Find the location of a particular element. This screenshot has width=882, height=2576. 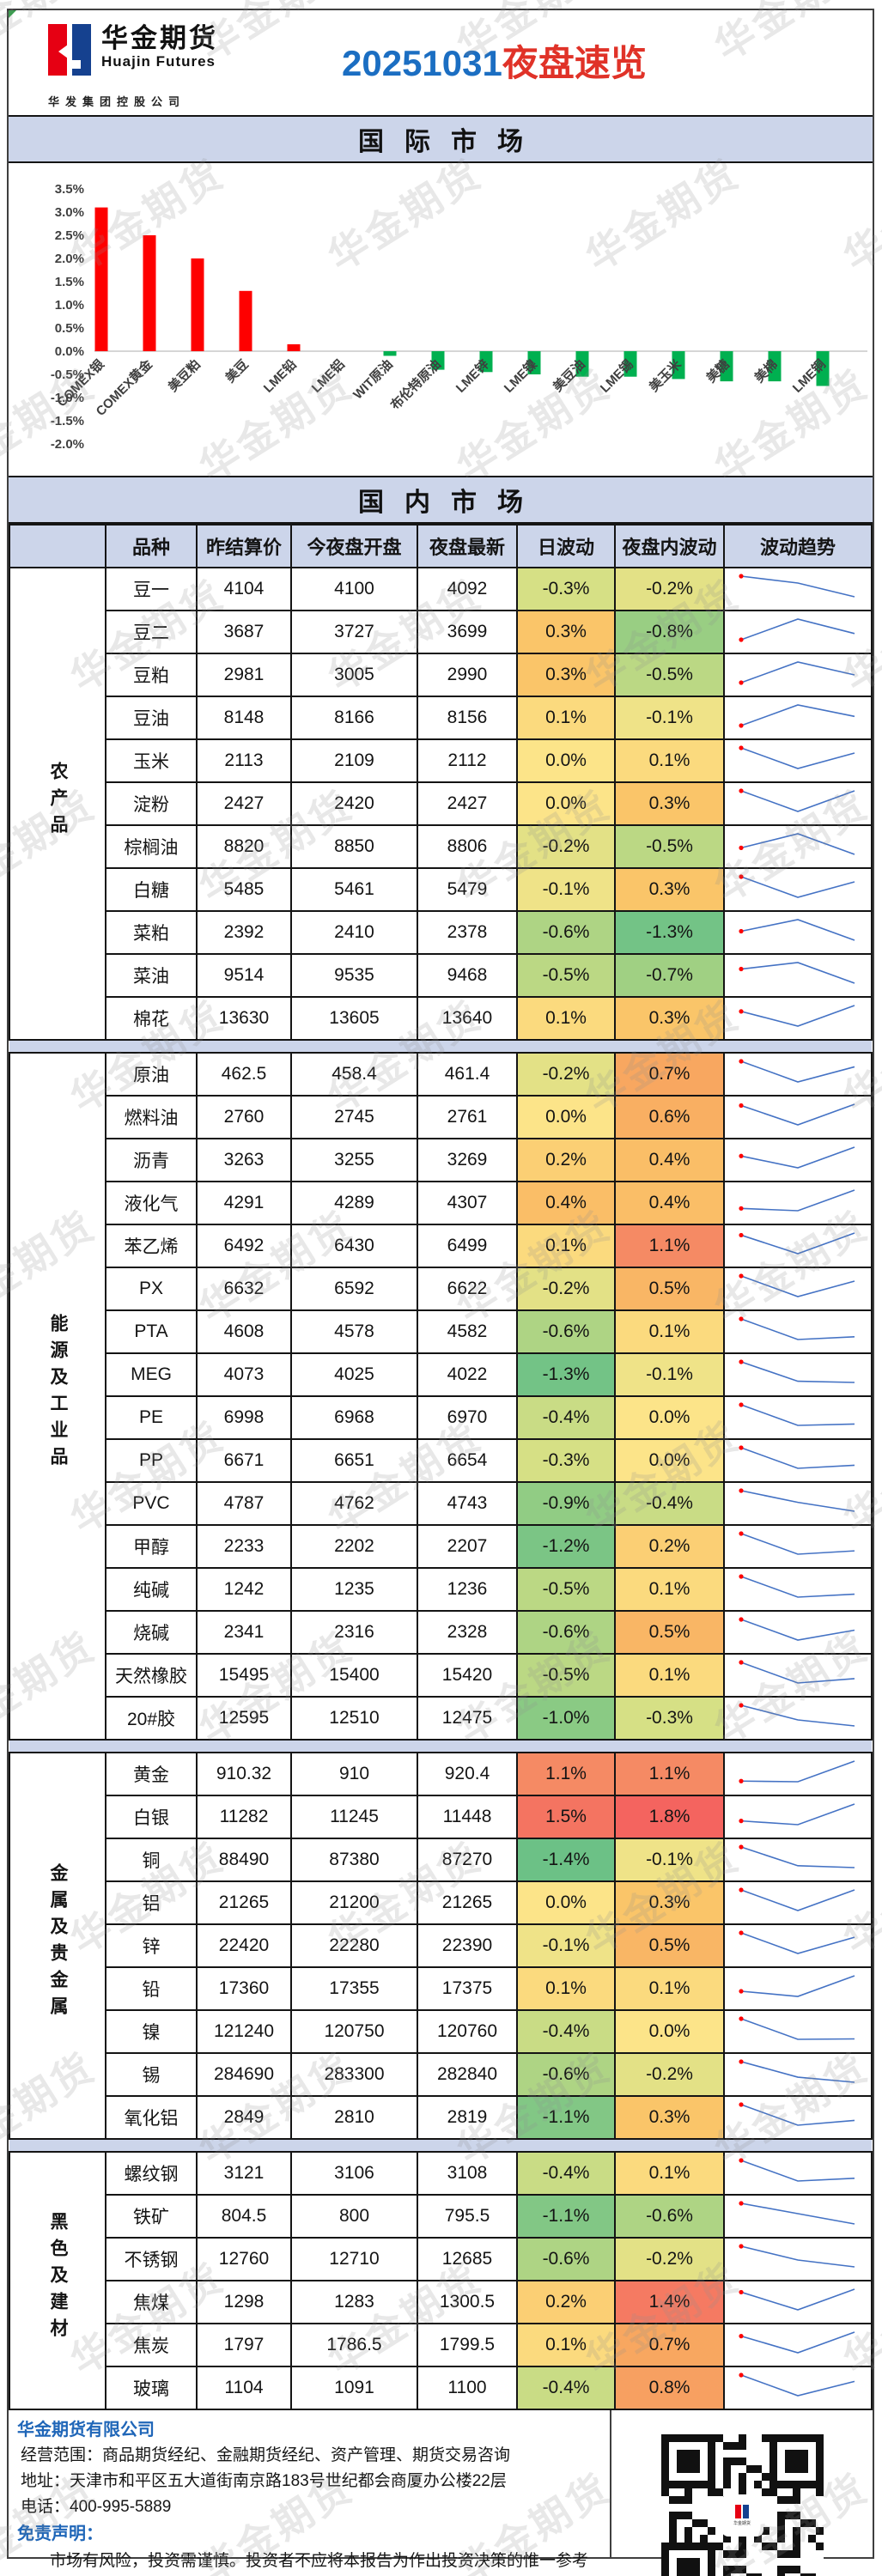

table-row: 豆粕 2981 3005 2990 0.3% -0.5% is located at coordinates (441, 675).